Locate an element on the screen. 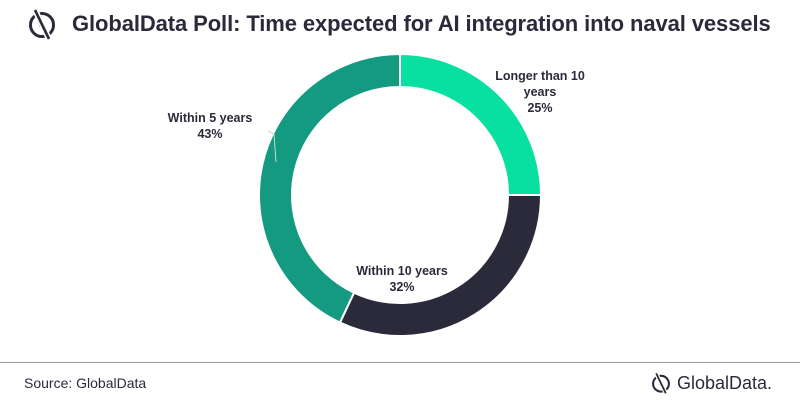  label-leaders is located at coordinates (272, 146).